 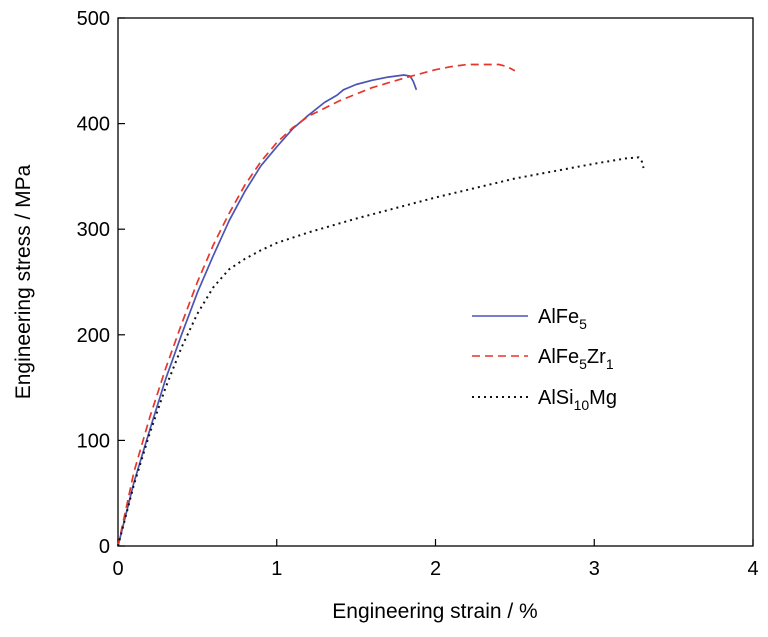 What do you see at coordinates (23, 281) in the screenshot?
I see `y-axis-label: Engineering stress / MPa` at bounding box center [23, 281].